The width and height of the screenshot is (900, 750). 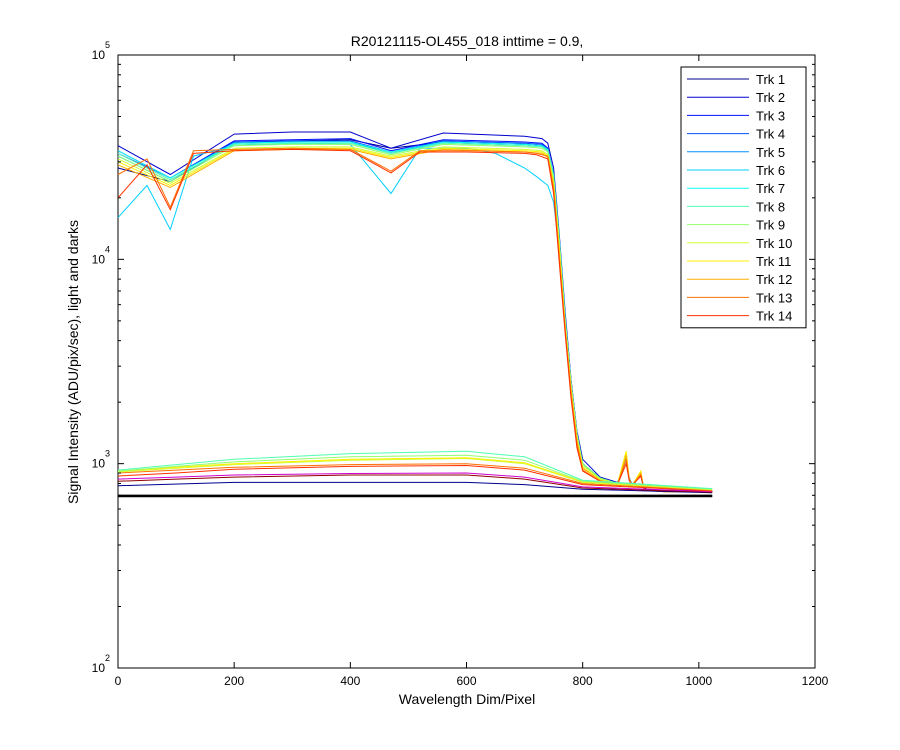 I want to click on legend-label: Trk 13, so click(x=774, y=297).